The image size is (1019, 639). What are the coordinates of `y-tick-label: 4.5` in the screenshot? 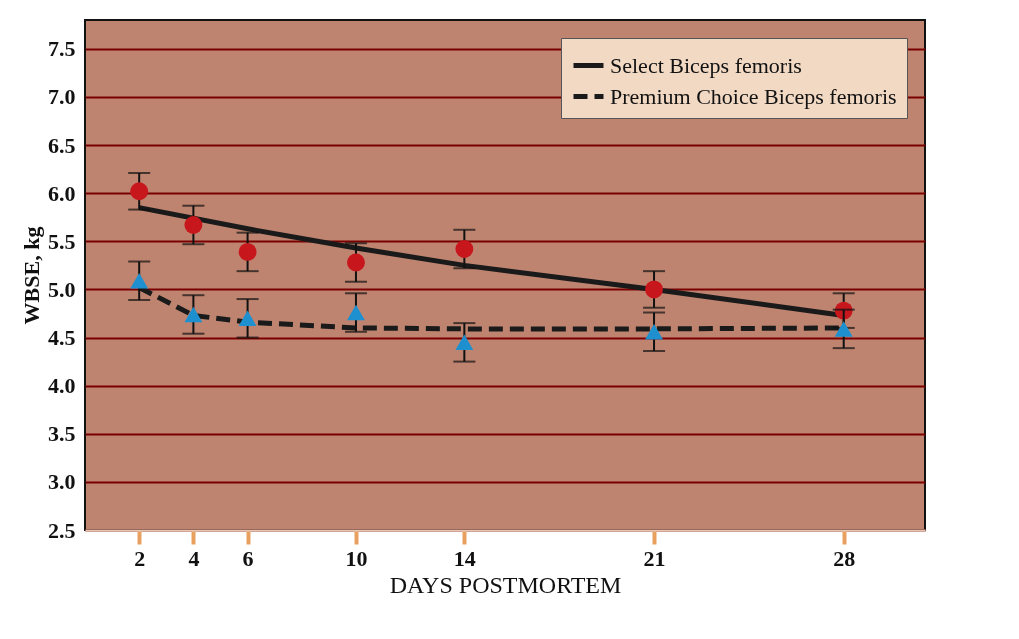 It's located at (62, 338).